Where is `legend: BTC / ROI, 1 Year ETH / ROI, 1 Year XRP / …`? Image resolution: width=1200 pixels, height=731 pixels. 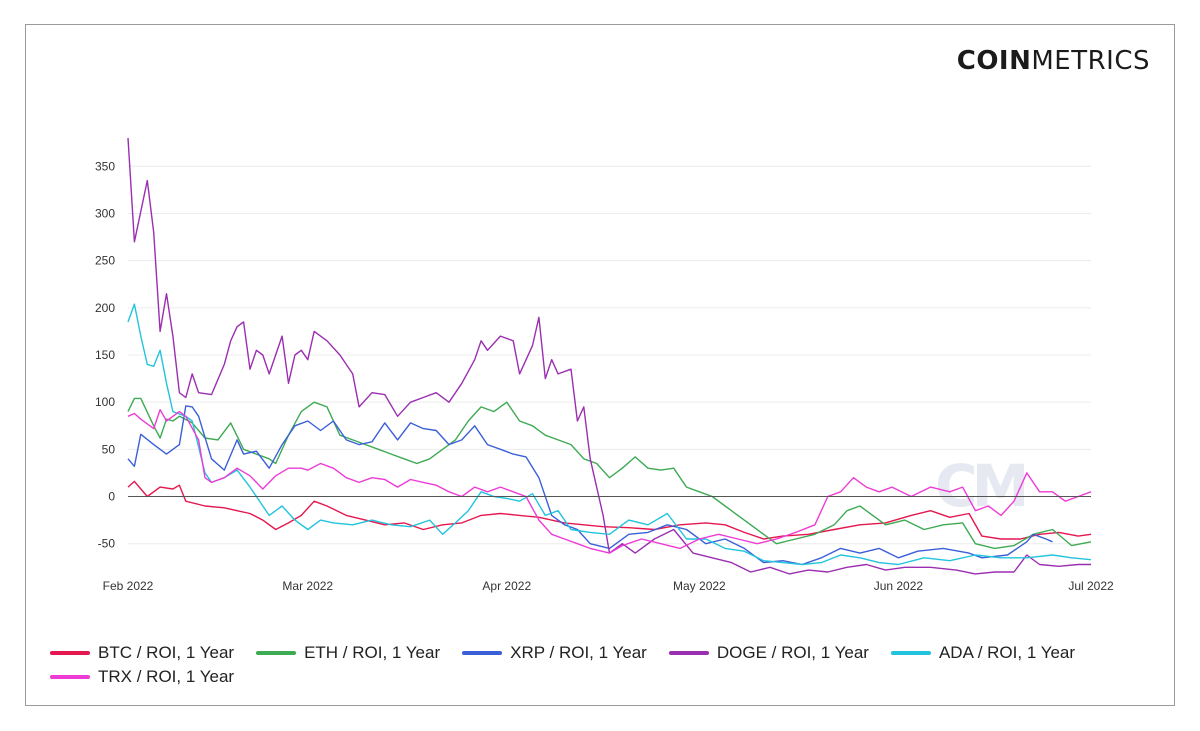
legend: BTC / ROI, 1 Year ETH / ROI, 1 Year XRP / … is located at coordinates (600, 664).